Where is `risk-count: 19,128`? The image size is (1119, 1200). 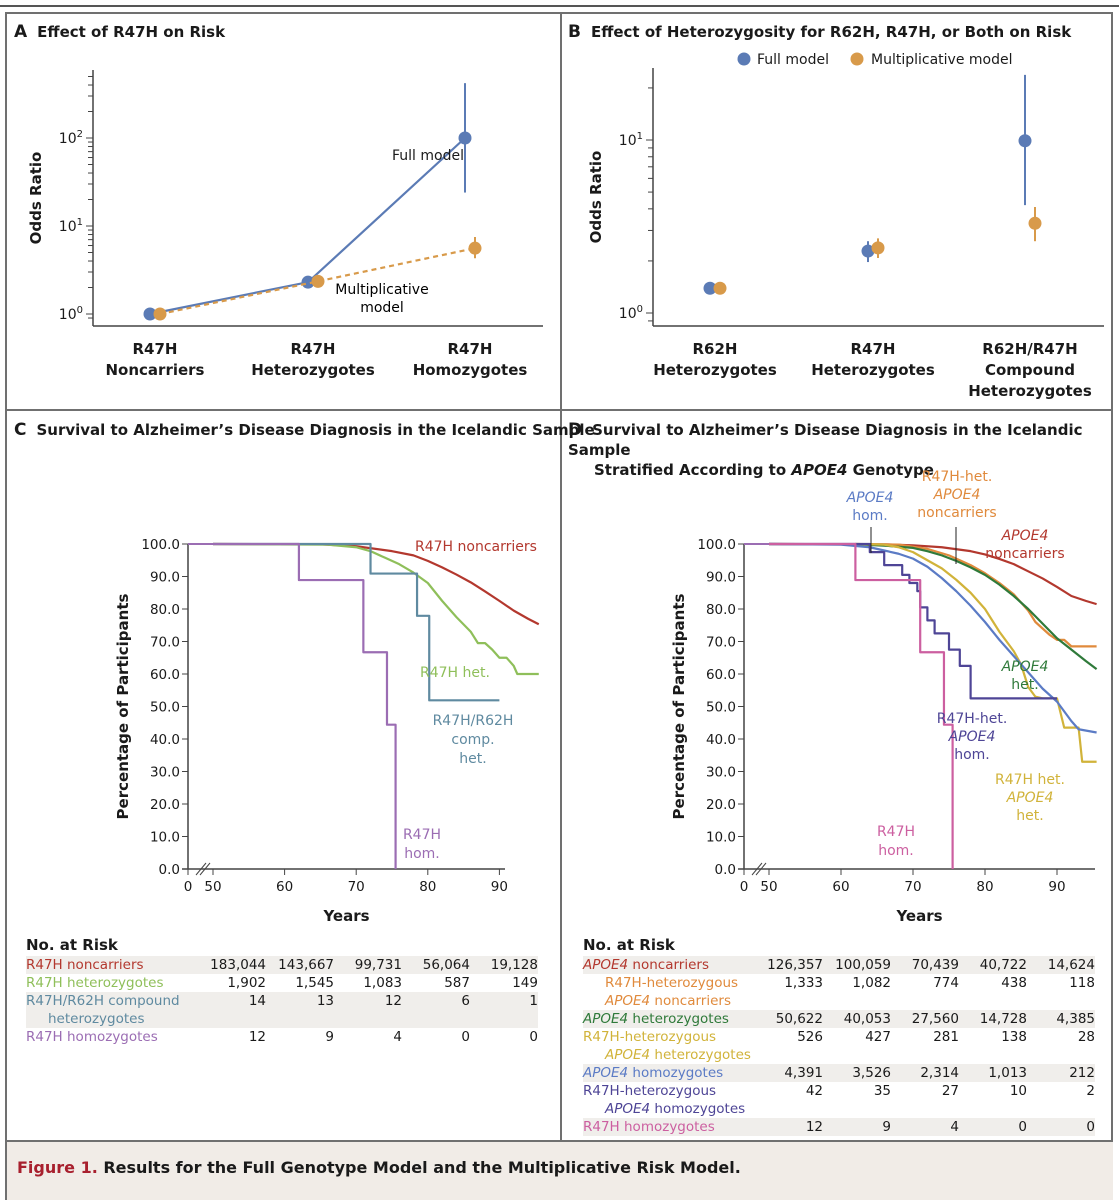
risk-count: 19,128 is located at coordinates (504, 965).